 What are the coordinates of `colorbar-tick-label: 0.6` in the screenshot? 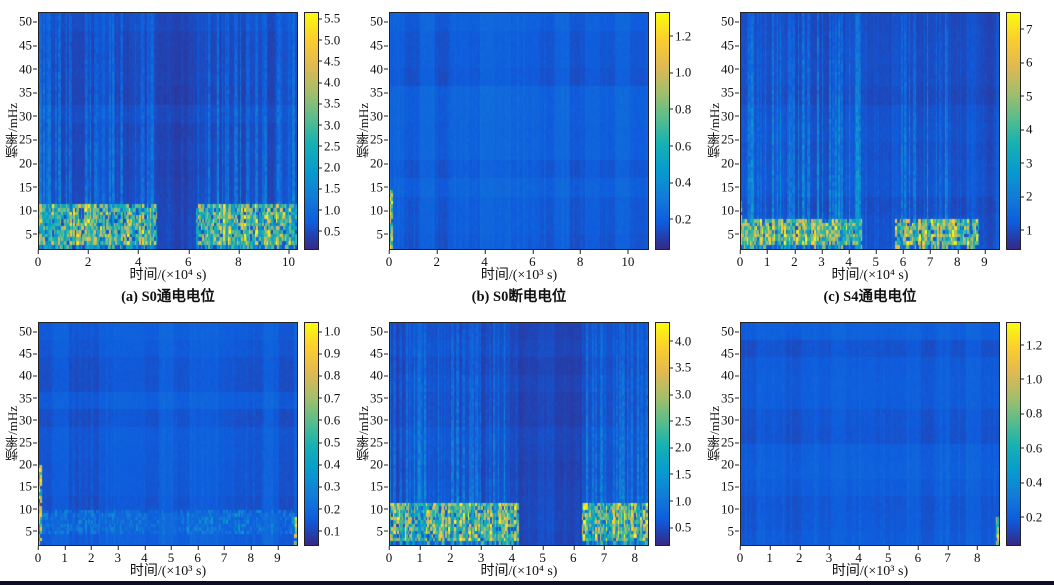 It's located at (680, 146).